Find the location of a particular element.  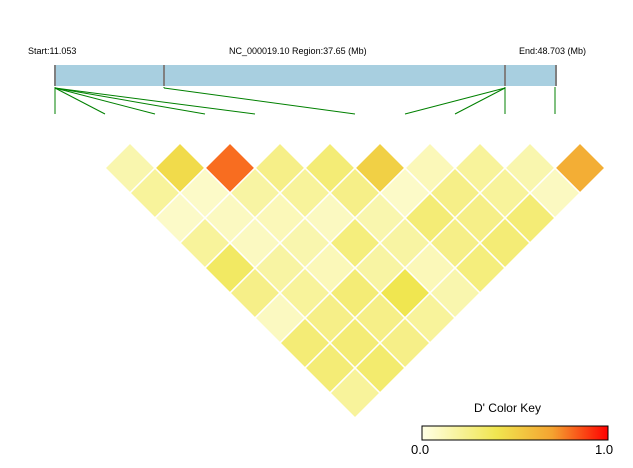

color-key-min-label: 0.0 is located at coordinates (420, 449).